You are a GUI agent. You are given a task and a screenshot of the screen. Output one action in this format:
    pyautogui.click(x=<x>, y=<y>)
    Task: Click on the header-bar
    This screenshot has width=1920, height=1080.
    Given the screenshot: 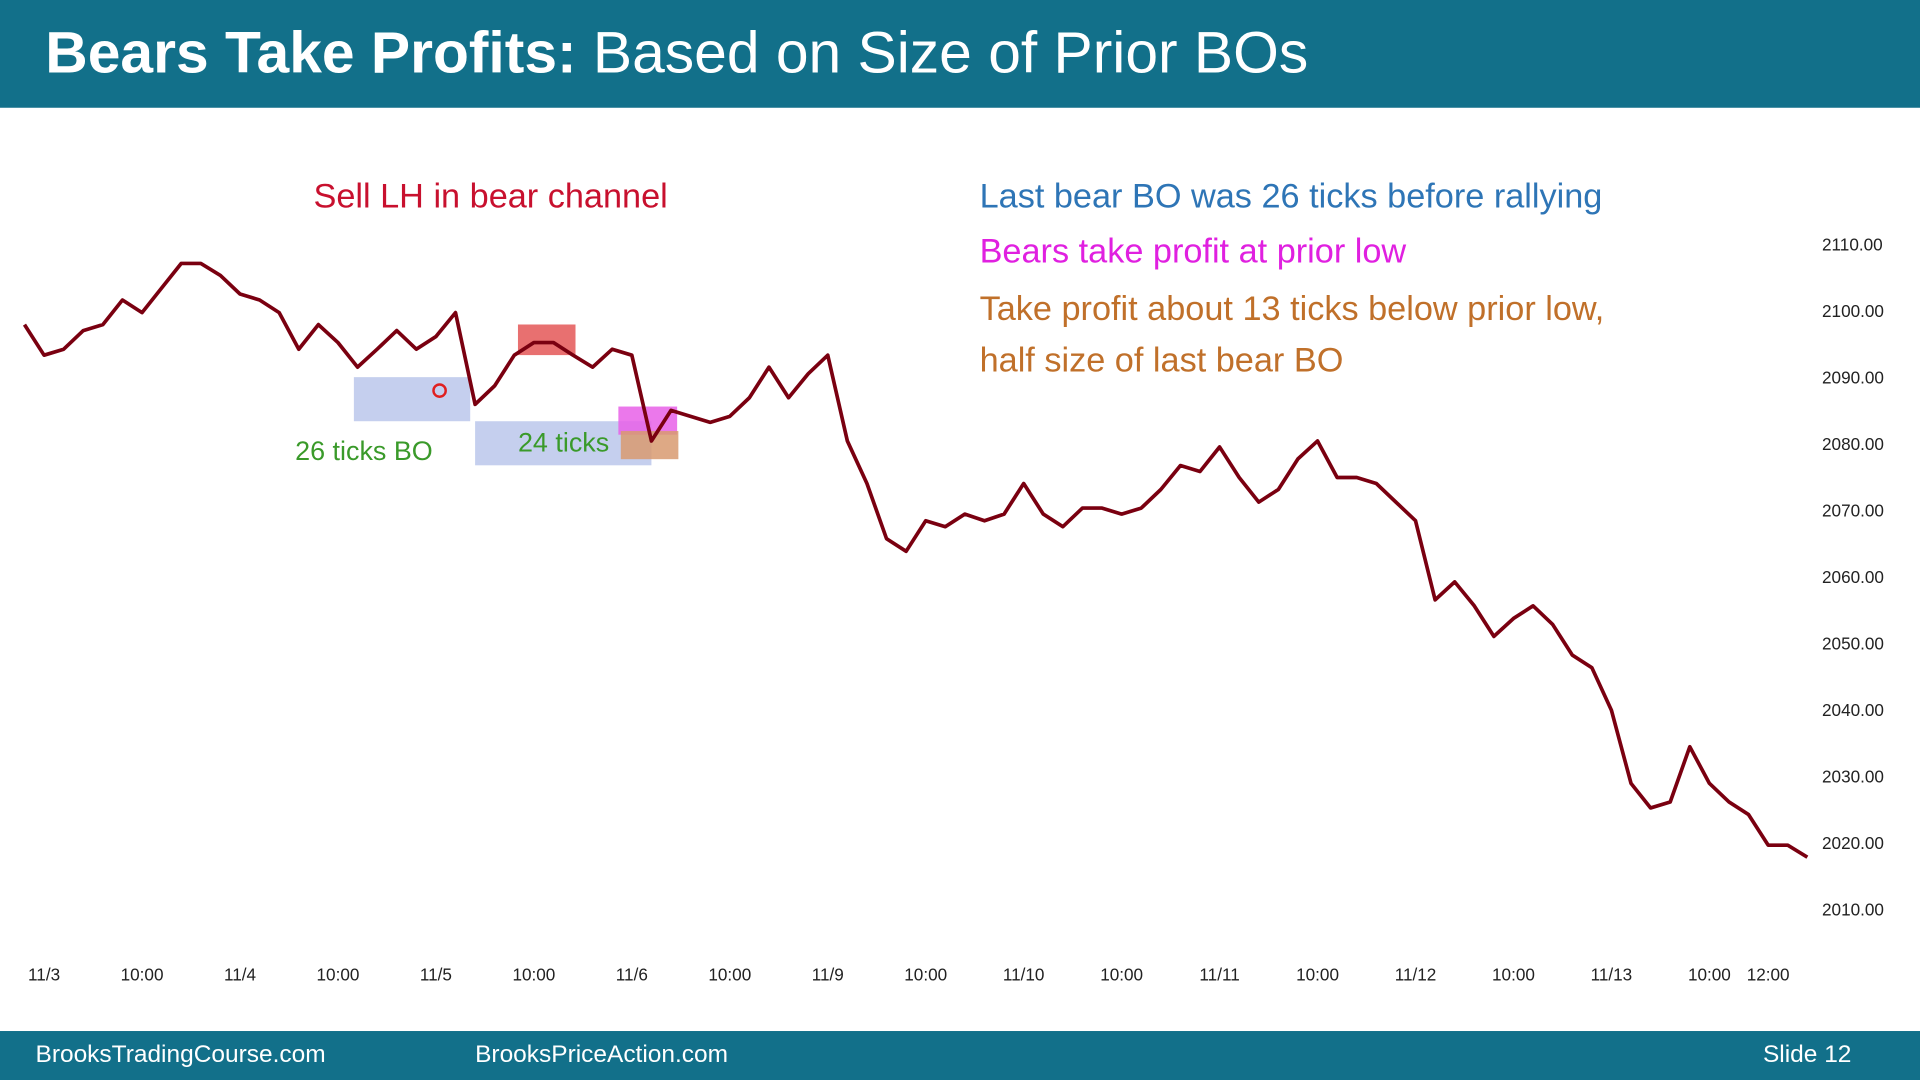 What is the action you would take?
    pyautogui.click(x=960, y=54)
    